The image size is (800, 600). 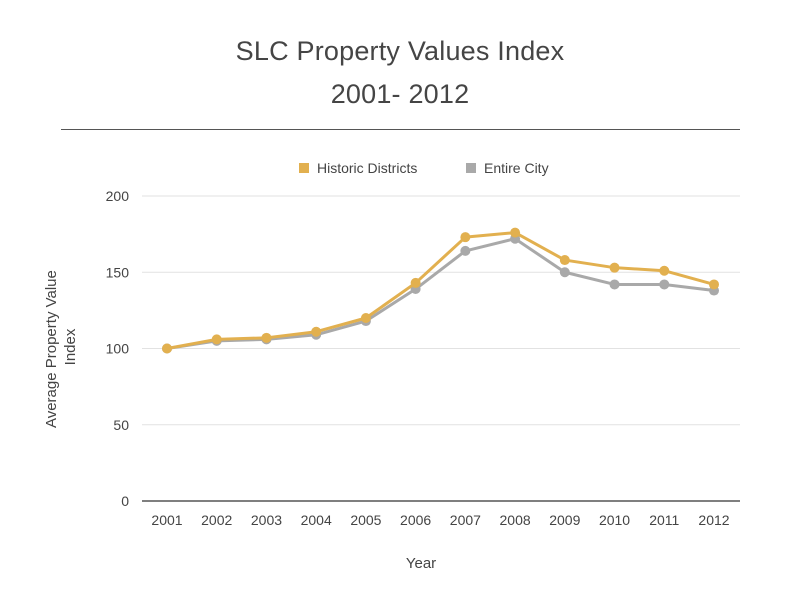 What do you see at coordinates (400, 51) in the screenshot?
I see `chart-title-line-1: SLC Property Values Index` at bounding box center [400, 51].